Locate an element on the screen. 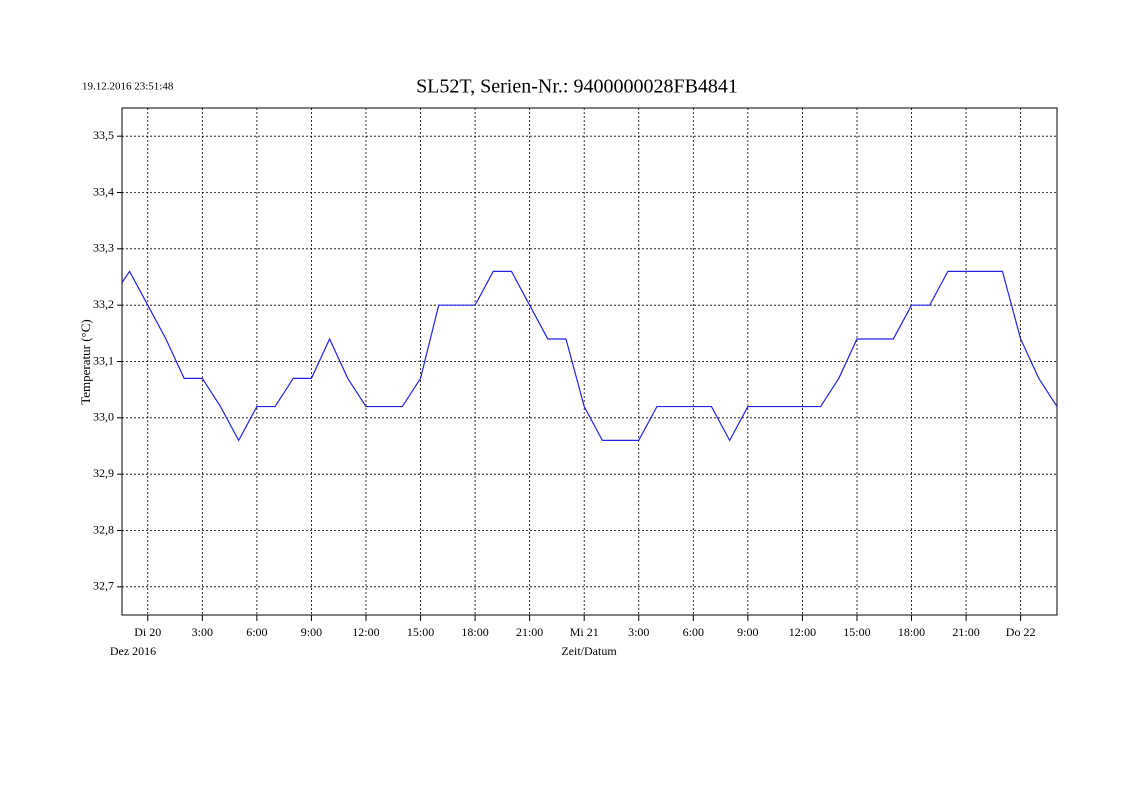 This screenshot has width=1123, height=794. x-axis-sublabel: Dez 2016 is located at coordinates (133, 651).